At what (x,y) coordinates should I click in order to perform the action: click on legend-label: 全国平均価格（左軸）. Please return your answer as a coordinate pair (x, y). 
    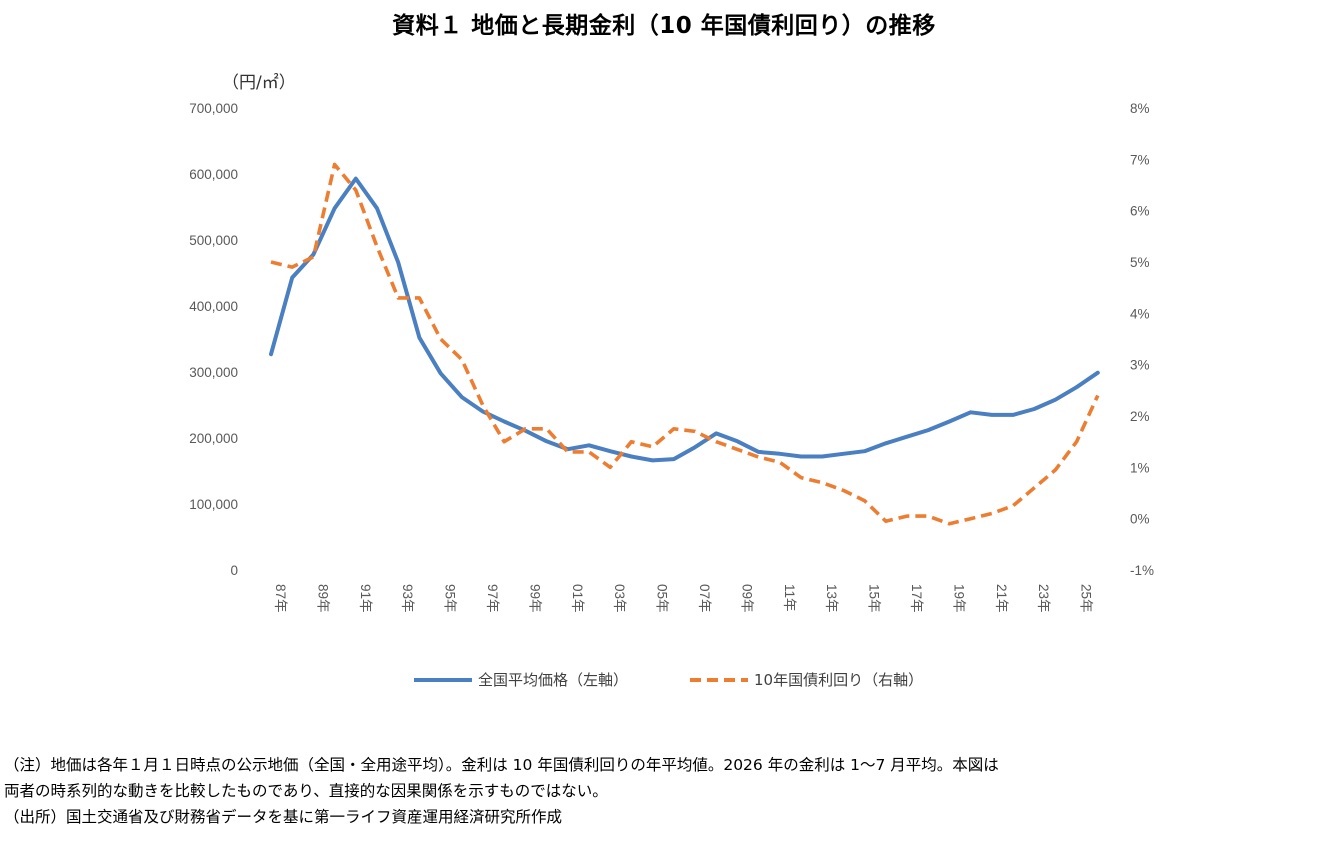
    Looking at the image, I should click on (553, 680).